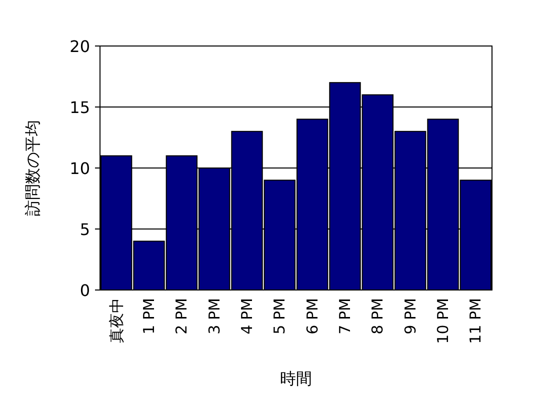  What do you see at coordinates (475, 321) in the screenshot?
I see `x-tick-label: 11 PM` at bounding box center [475, 321].